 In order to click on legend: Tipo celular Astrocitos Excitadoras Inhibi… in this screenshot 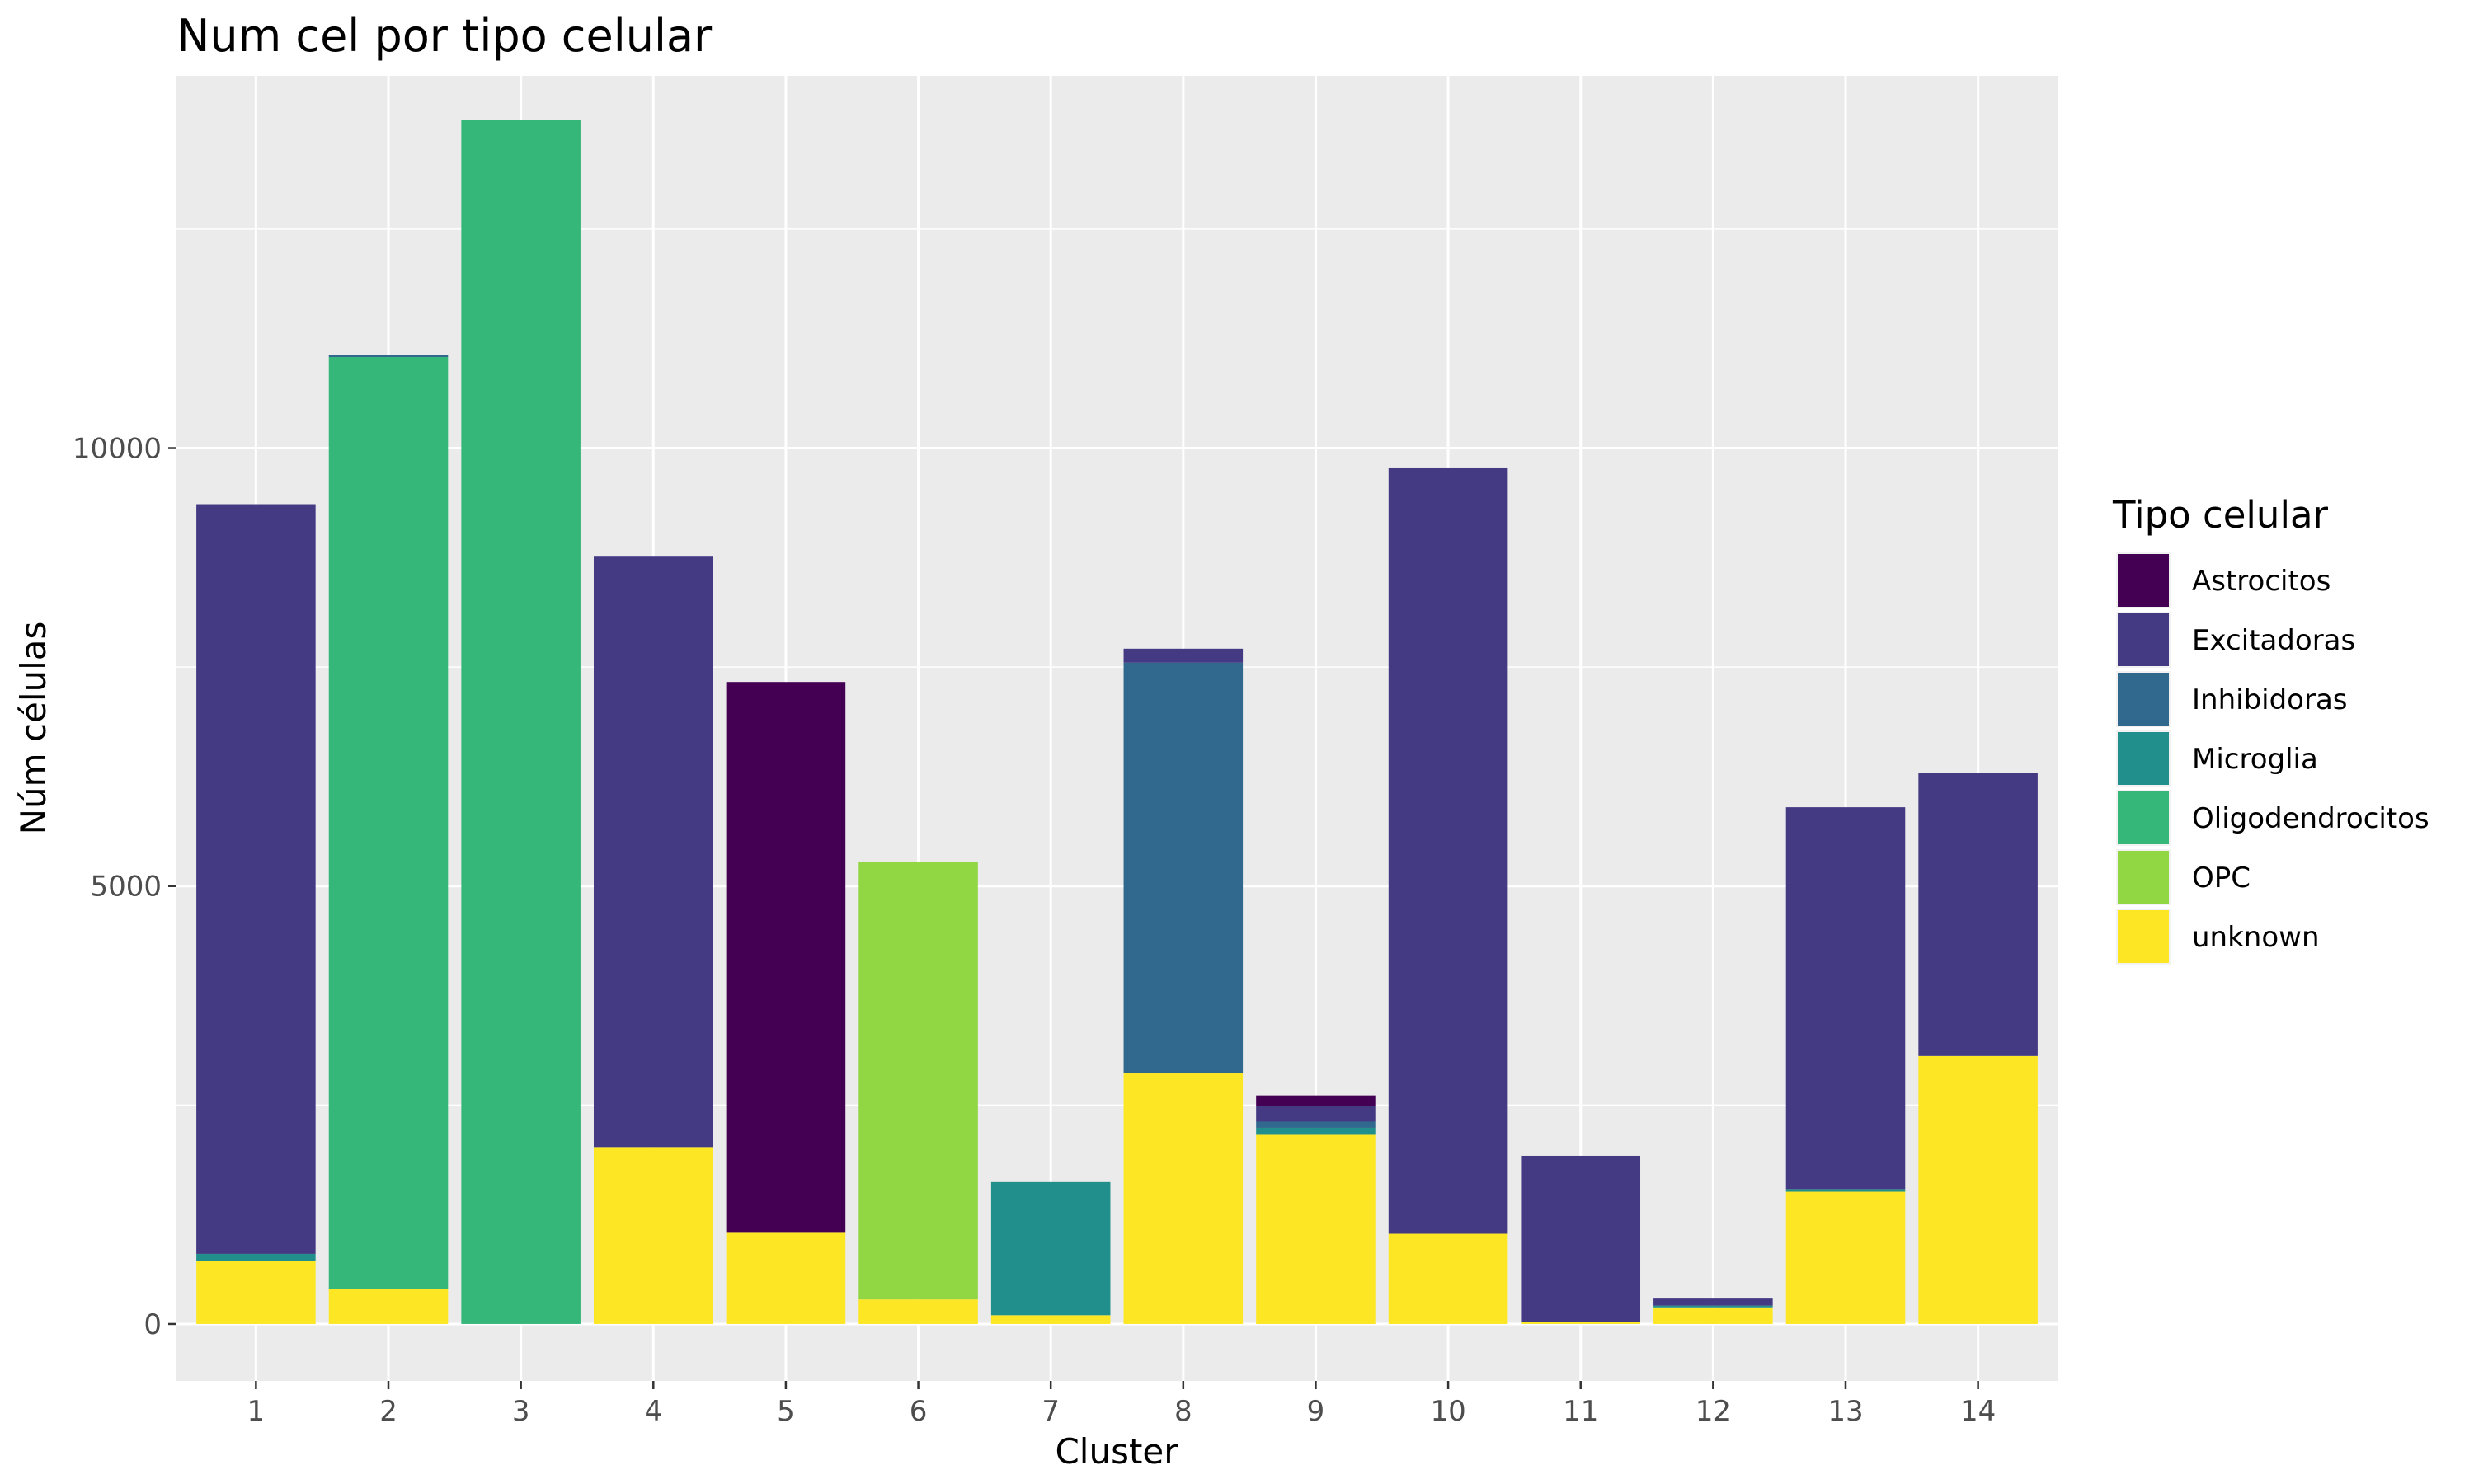, I will do `click(2270, 729)`.